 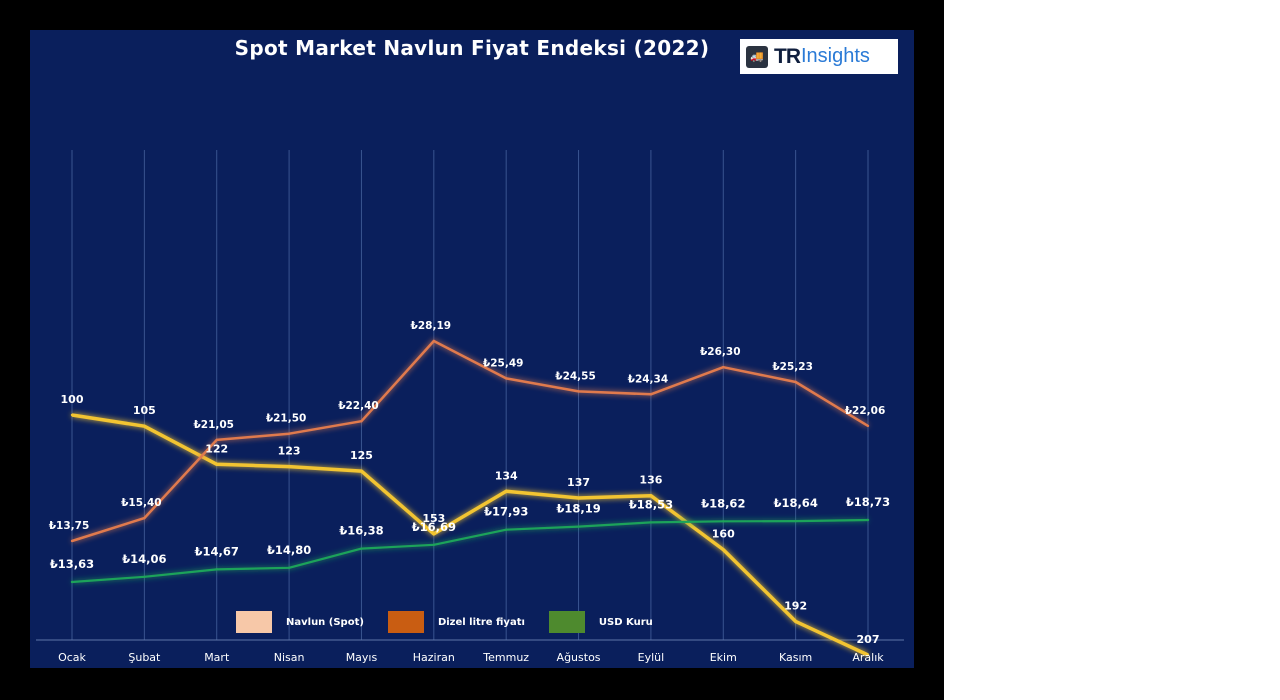 What do you see at coordinates (868, 657) in the screenshot?
I see `x-tick-label: Aralık` at bounding box center [868, 657].